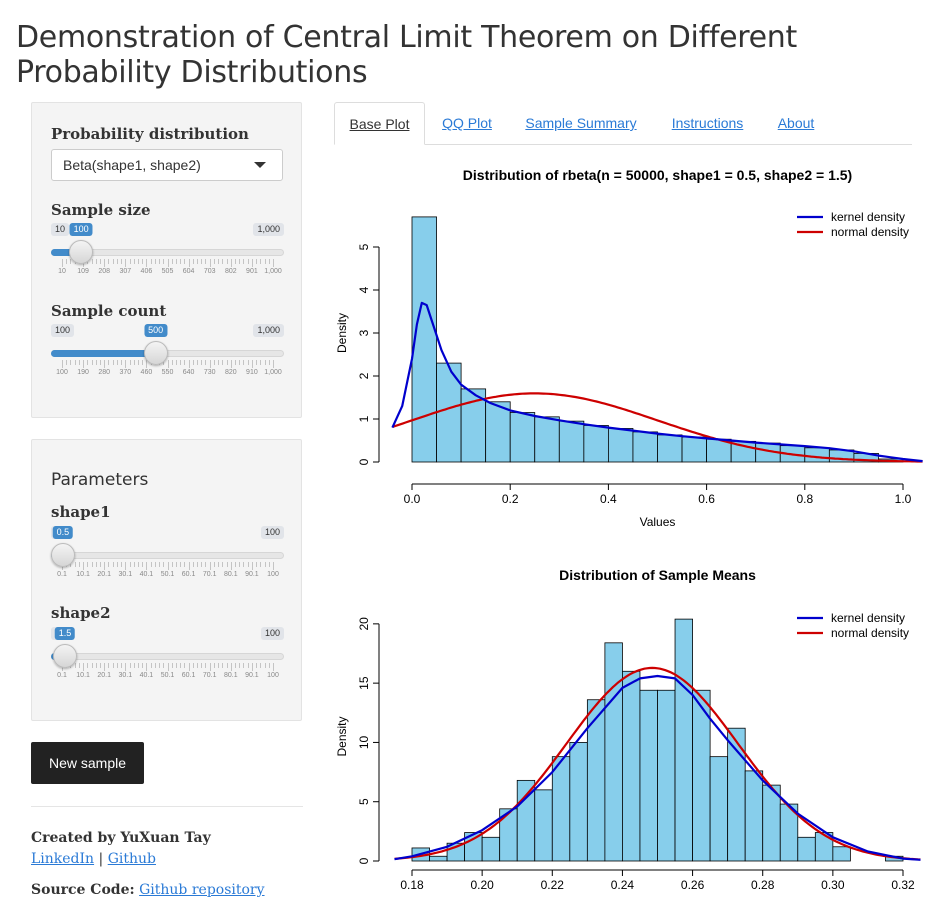 The image size is (944, 920). Describe the element at coordinates (104, 675) in the screenshot. I see `slider-tick-label: 20.1` at that location.